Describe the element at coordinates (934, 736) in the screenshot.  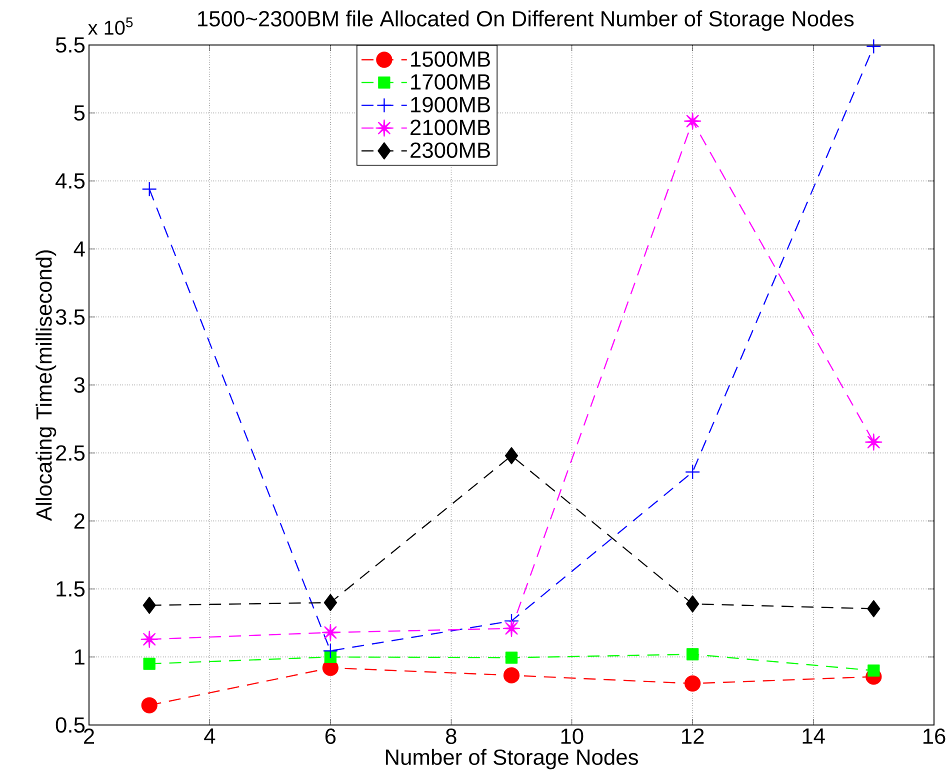
I see `x-tick-label: 16` at that location.